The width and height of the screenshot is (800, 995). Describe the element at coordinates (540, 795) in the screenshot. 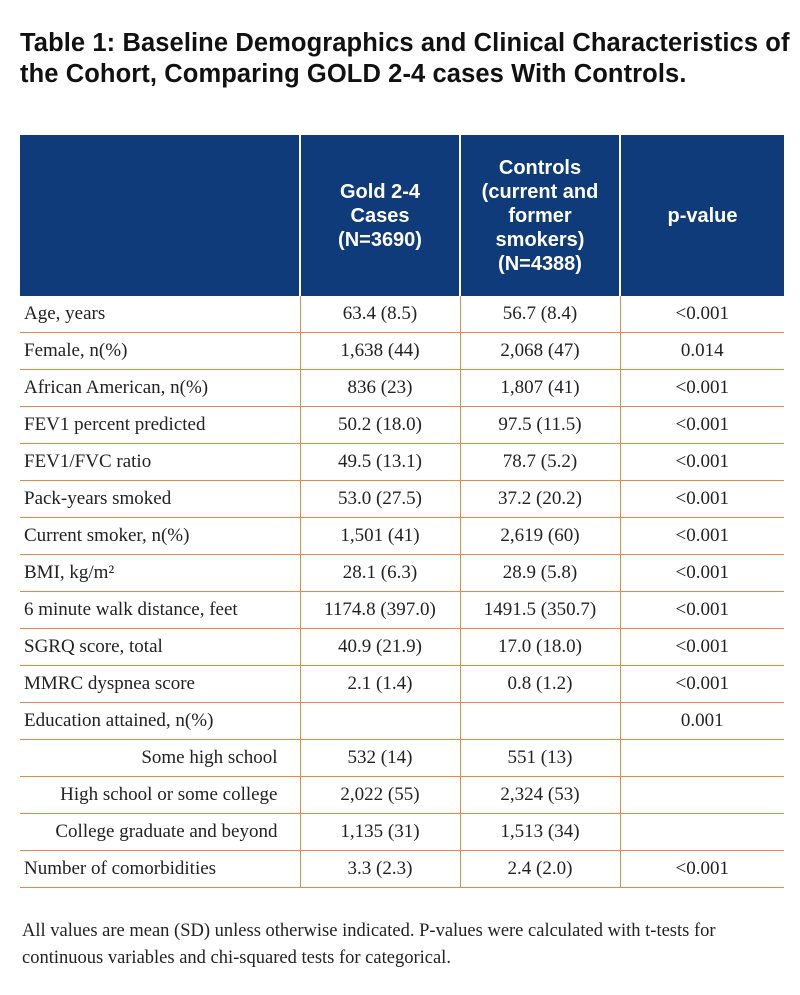

I see `controls-value: 2,324 (53)` at that location.